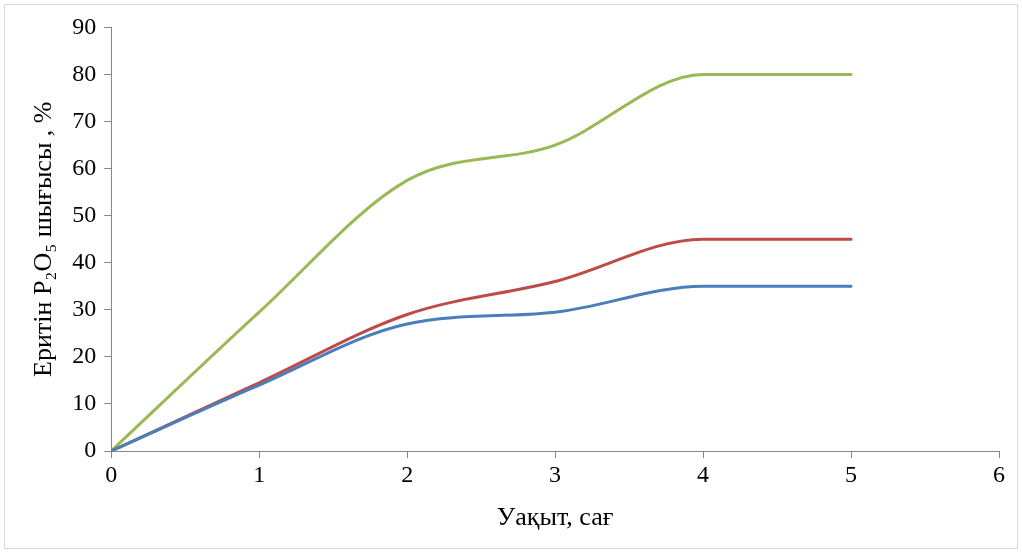 The width and height of the screenshot is (1022, 553). I want to click on y-tick-label: 90, so click(84, 25).